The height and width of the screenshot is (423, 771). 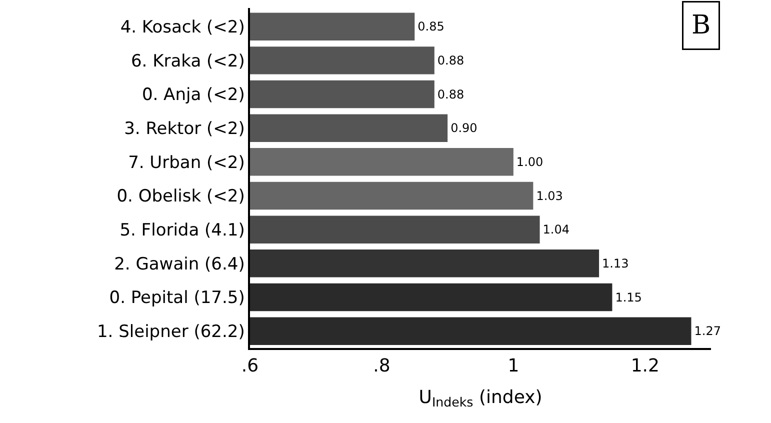 I want to click on y-tick-label: 0. Obelisk (<2), so click(x=180, y=196).